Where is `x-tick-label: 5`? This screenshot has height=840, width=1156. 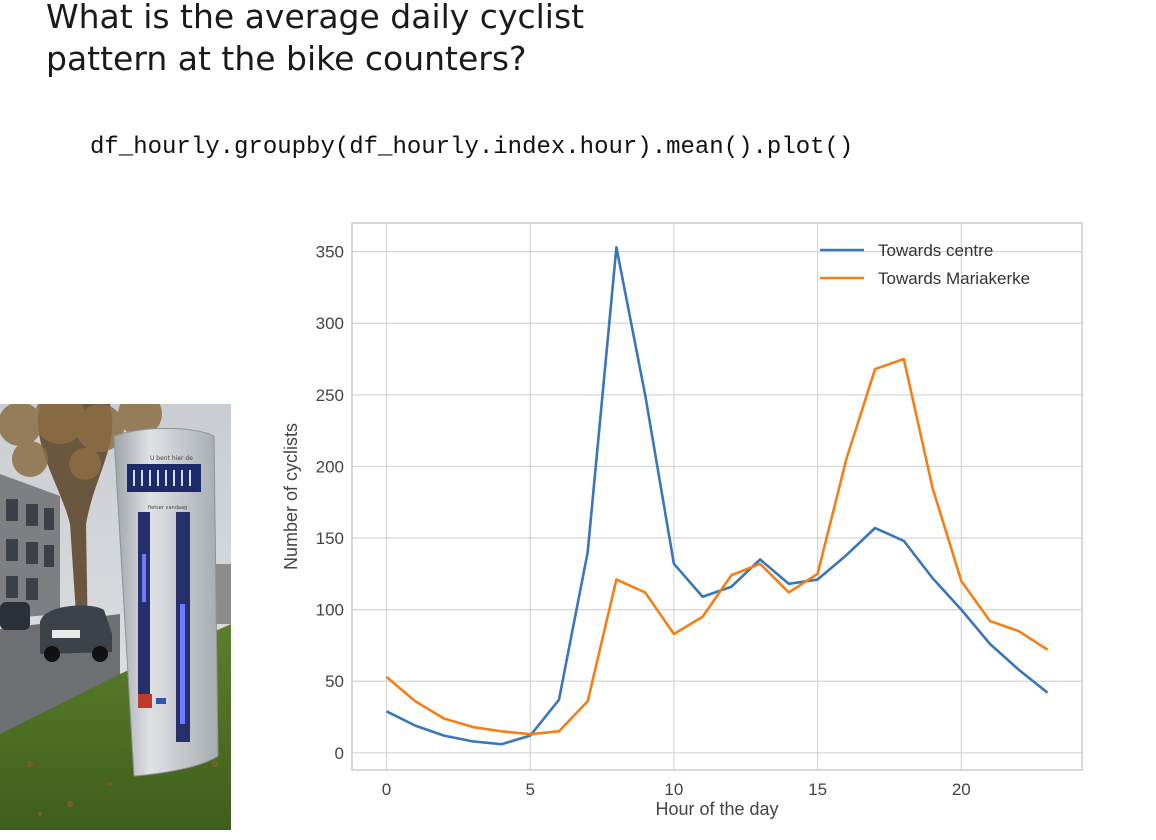
x-tick-label: 5 is located at coordinates (529, 789).